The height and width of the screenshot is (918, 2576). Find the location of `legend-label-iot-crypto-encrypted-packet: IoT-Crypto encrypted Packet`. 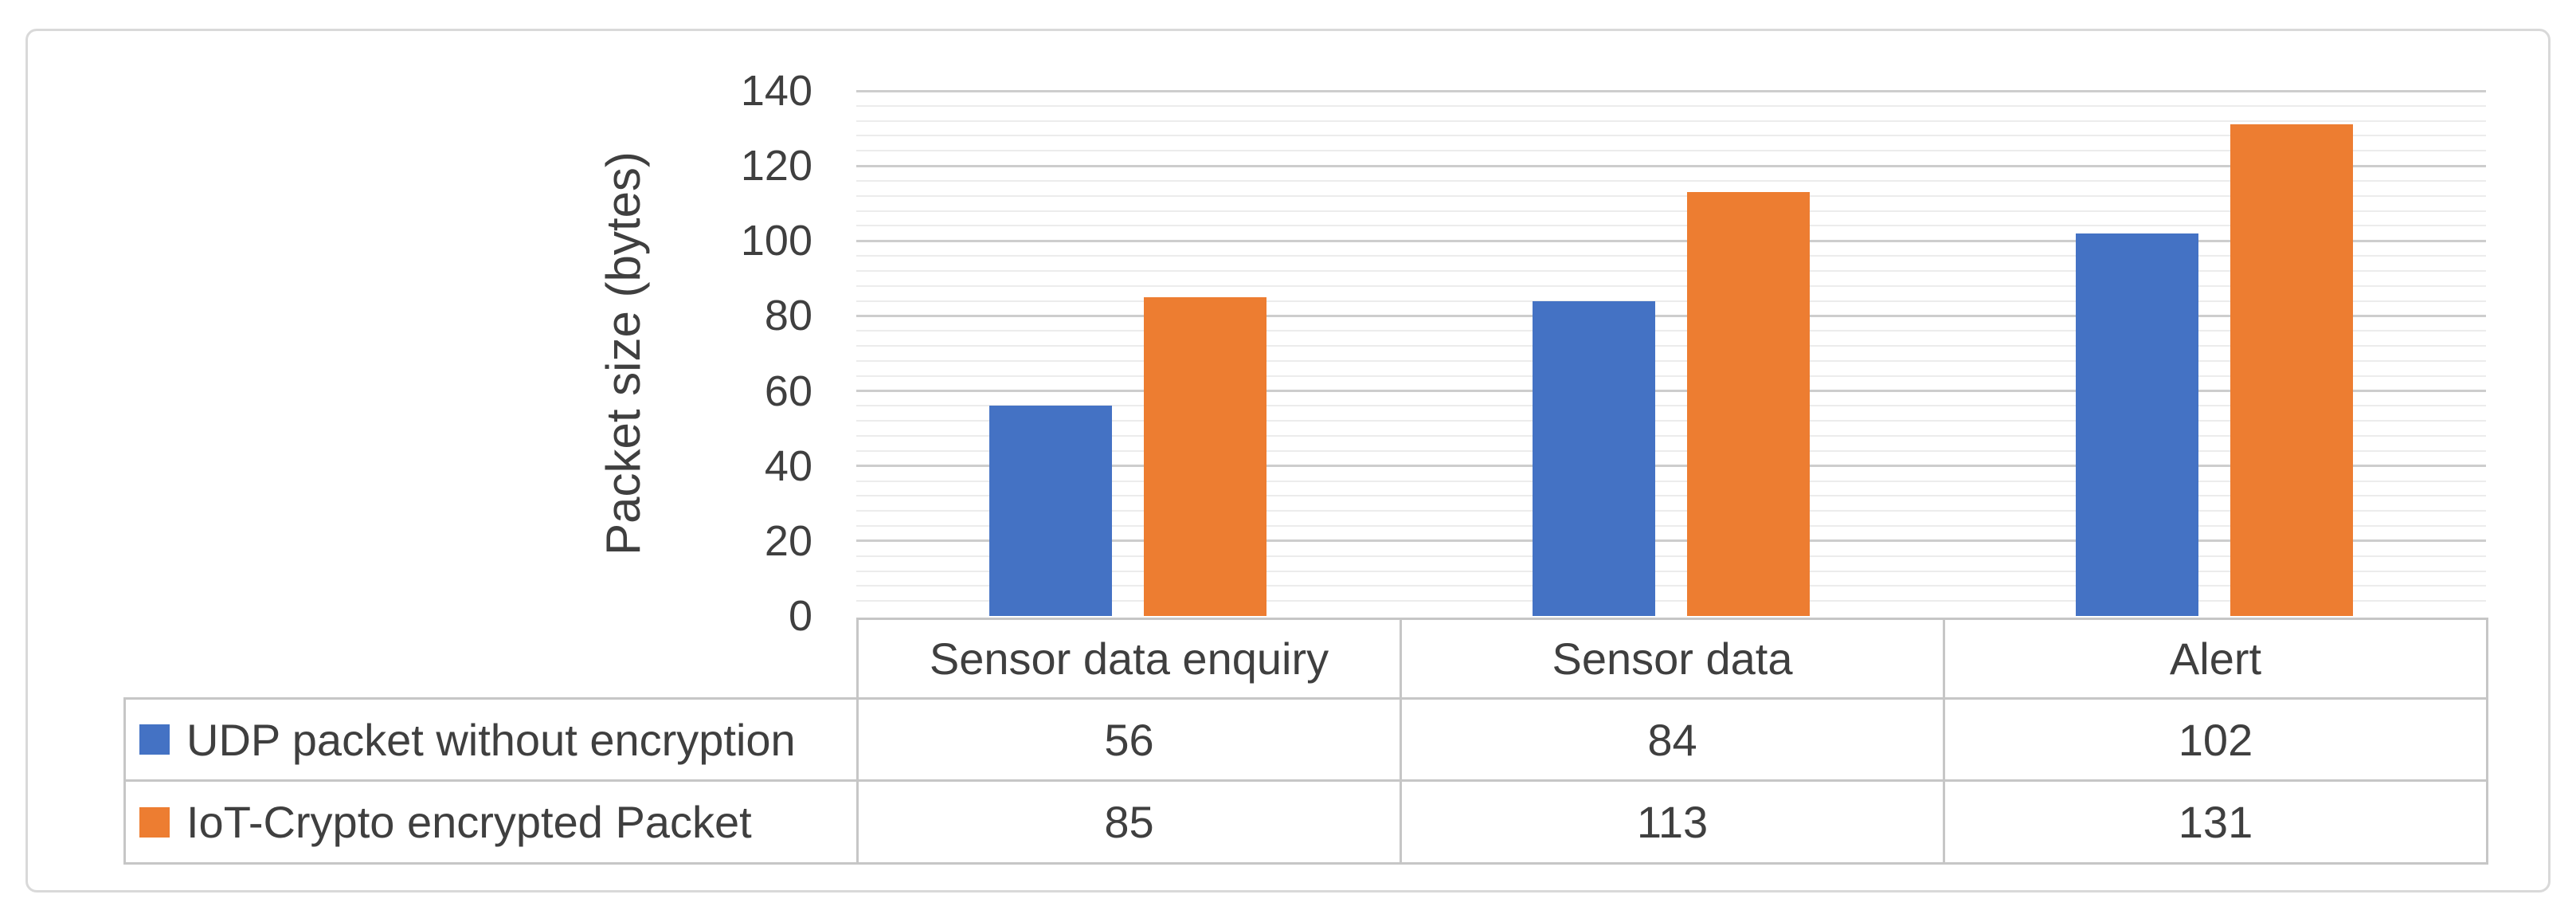

legend-label-iot-crypto-encrypted-packet: IoT-Crypto encrypted Packet is located at coordinates (469, 822).